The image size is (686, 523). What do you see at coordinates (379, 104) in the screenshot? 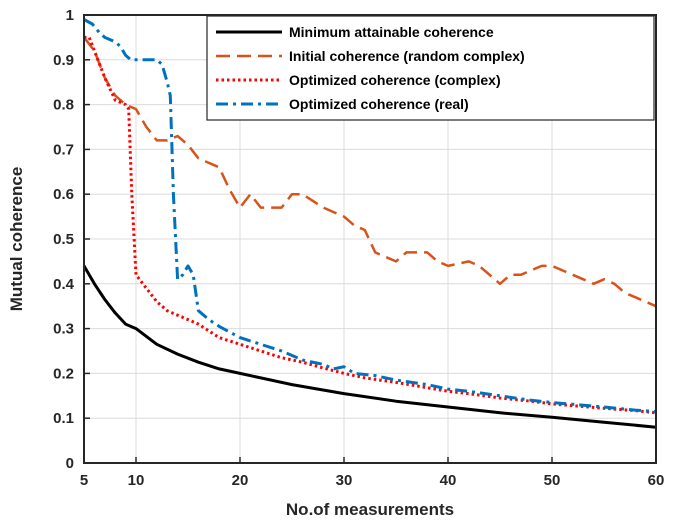
I see `legend-label-4: Optimized coherence (real)` at bounding box center [379, 104].